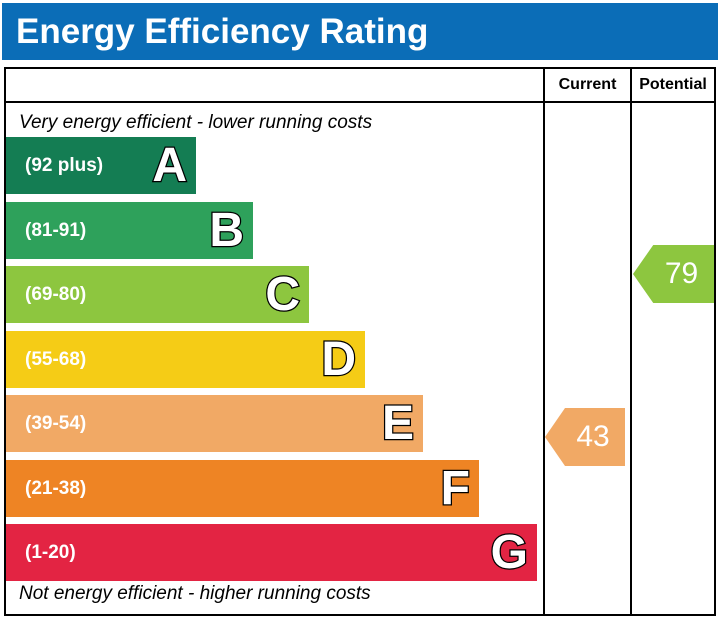  I want to click on band-letter: E, so click(398, 424).